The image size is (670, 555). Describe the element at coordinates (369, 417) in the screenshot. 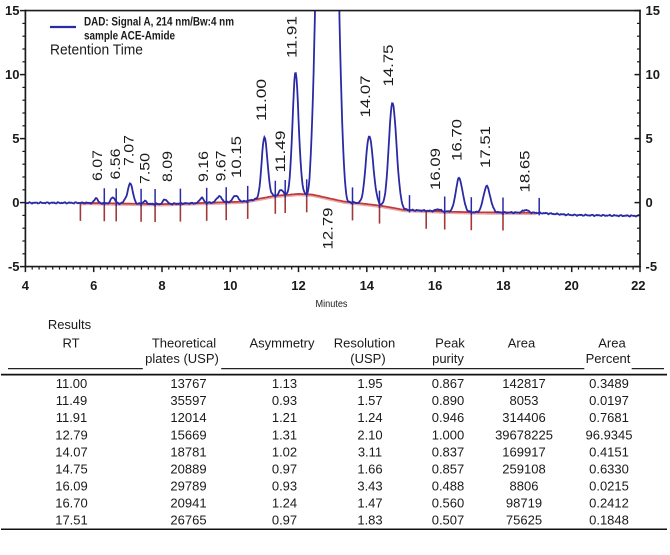

I see `svg-text: 1.24` at that location.